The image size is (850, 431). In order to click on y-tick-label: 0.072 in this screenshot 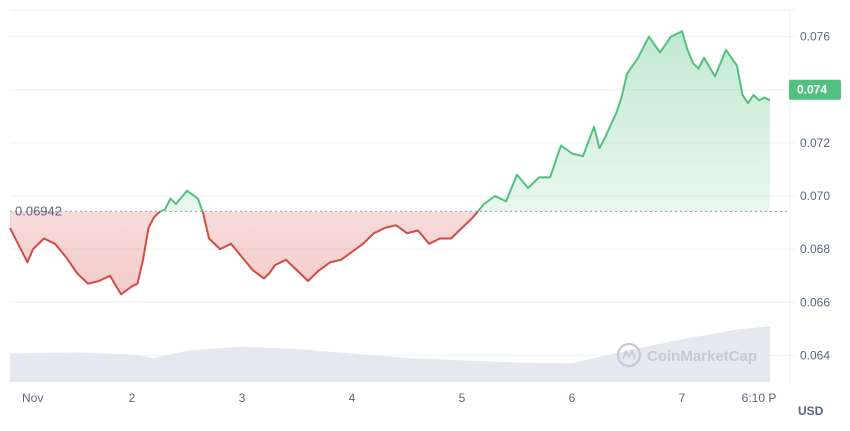, I will do `click(815, 143)`.